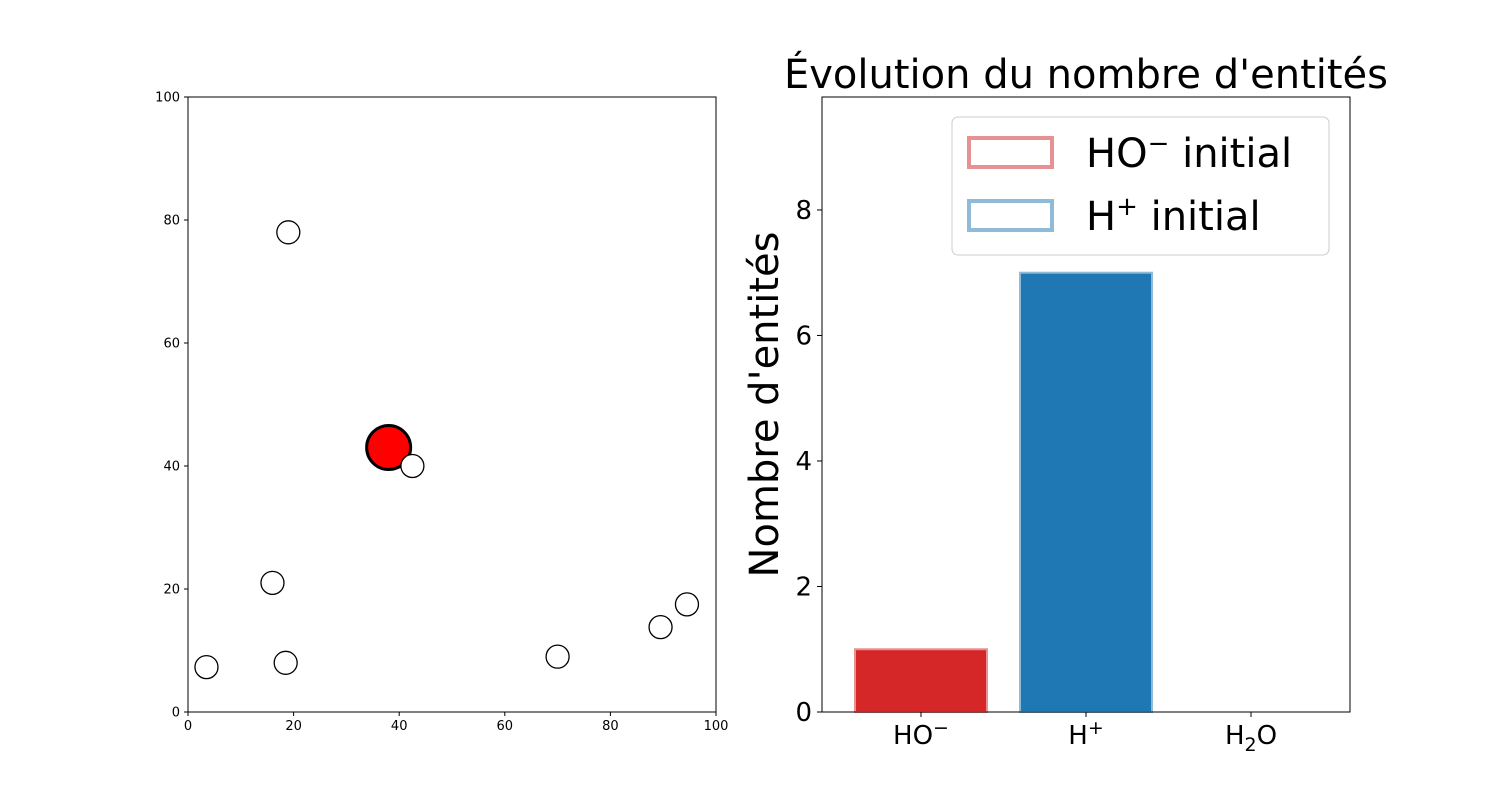 The height and width of the screenshot is (800, 1500). I want to click on bar-category-label: H2O, so click(1251, 738).